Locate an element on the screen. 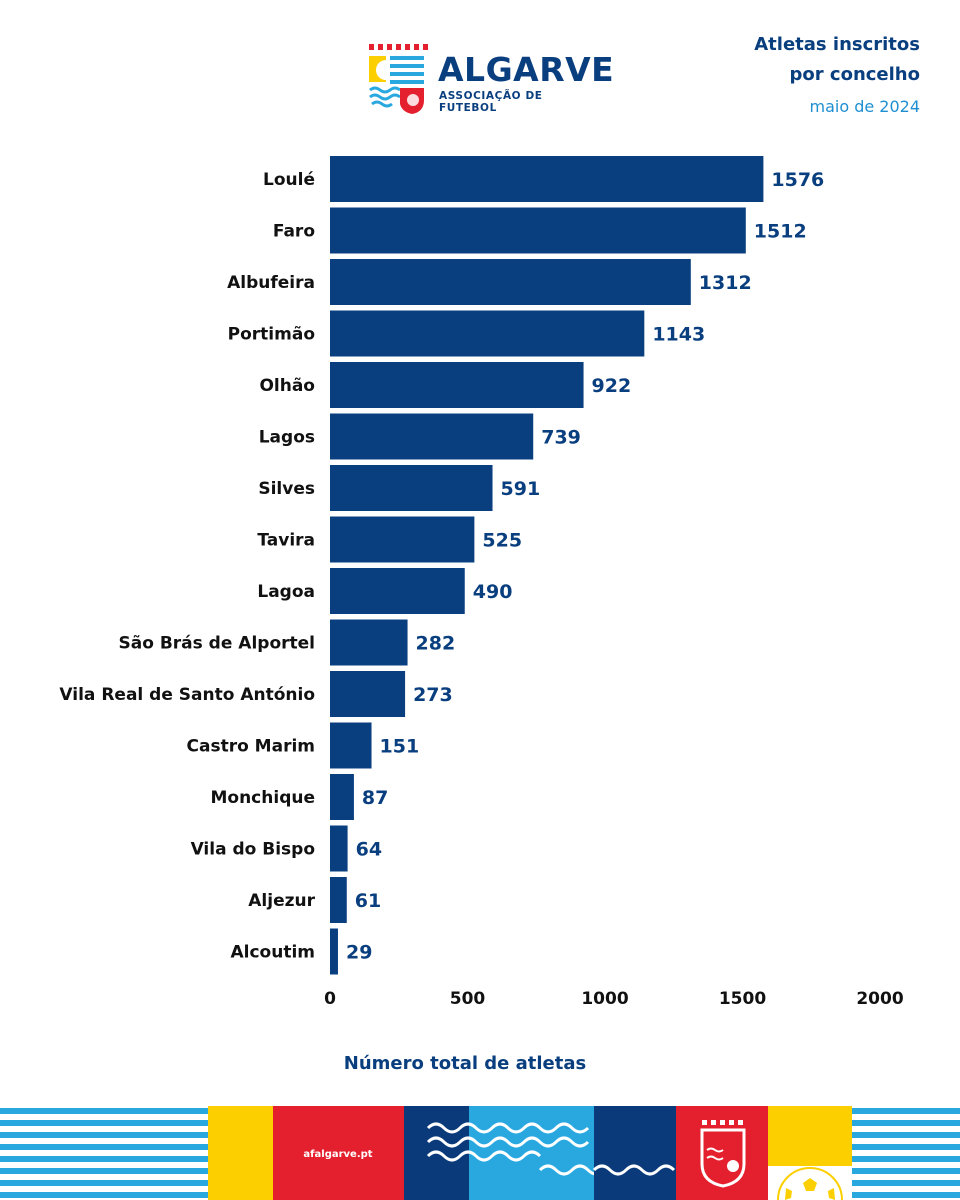  right-stripes is located at coordinates (906, 1153).